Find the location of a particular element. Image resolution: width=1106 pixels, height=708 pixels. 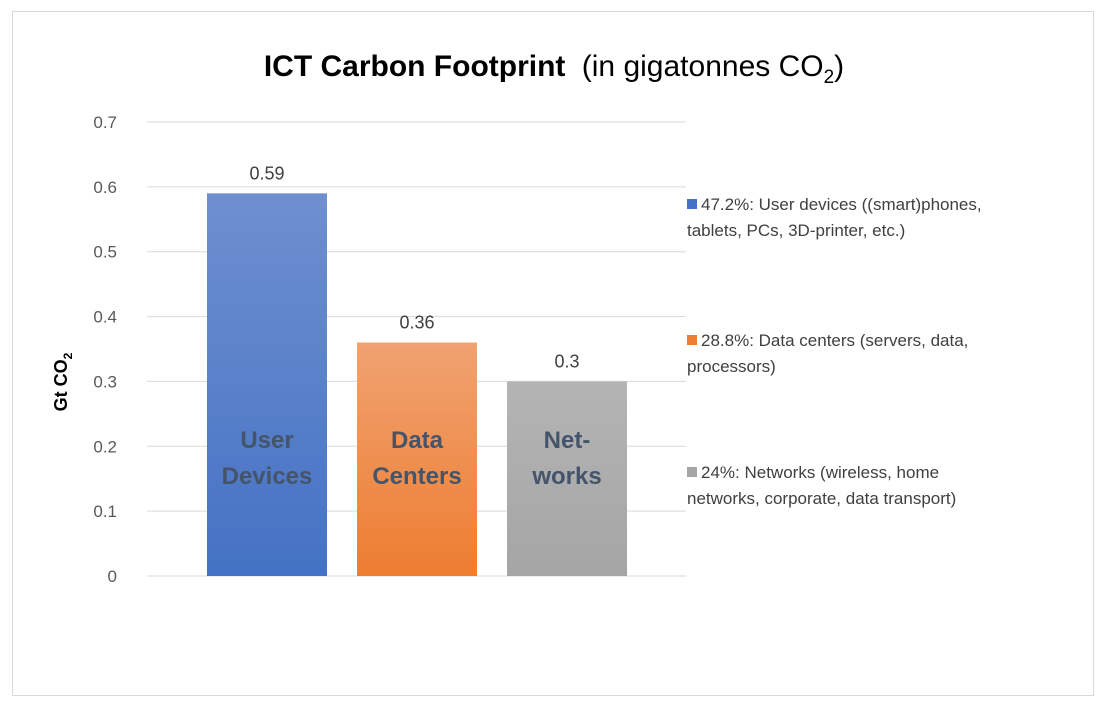

bar-inner-label: Centers is located at coordinates (416, 476).